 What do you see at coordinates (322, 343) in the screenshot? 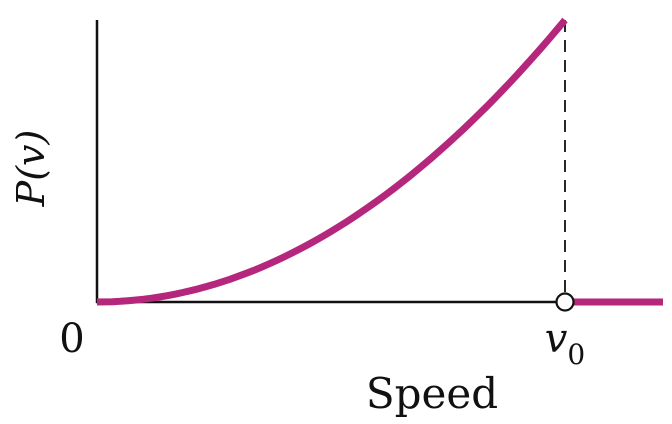
I see `x-tick-labels: 0 v0` at bounding box center [322, 343].